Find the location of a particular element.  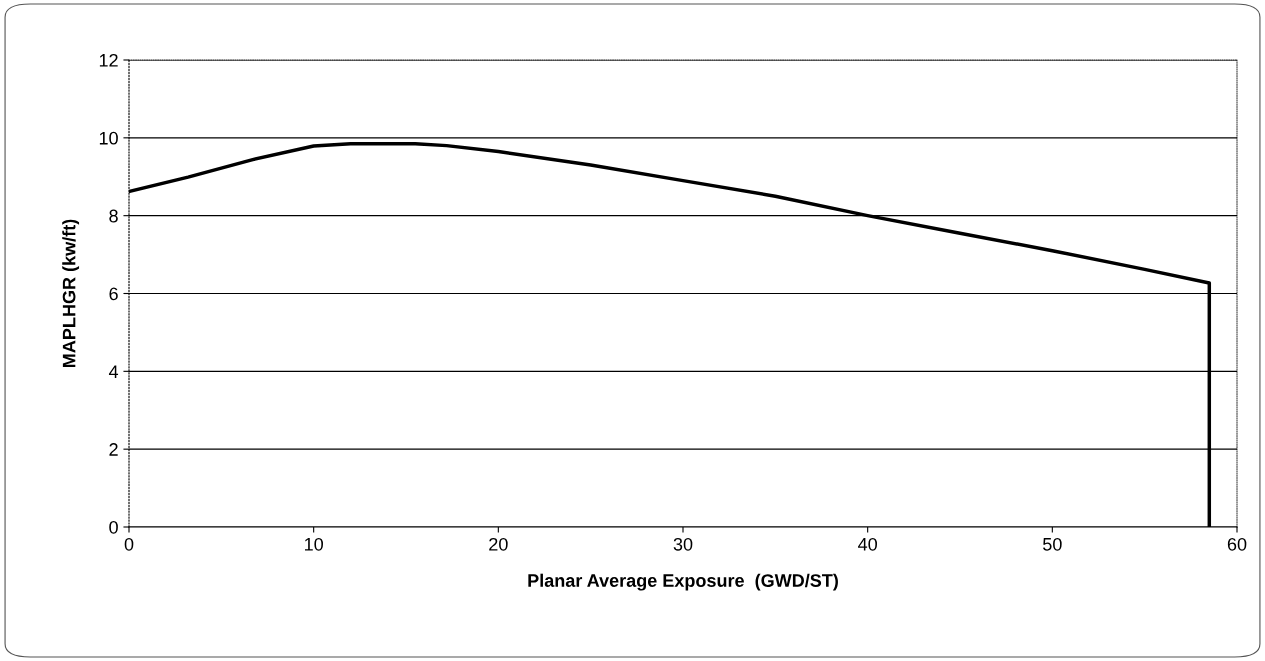

x-tick-label: 60 is located at coordinates (1237, 544).